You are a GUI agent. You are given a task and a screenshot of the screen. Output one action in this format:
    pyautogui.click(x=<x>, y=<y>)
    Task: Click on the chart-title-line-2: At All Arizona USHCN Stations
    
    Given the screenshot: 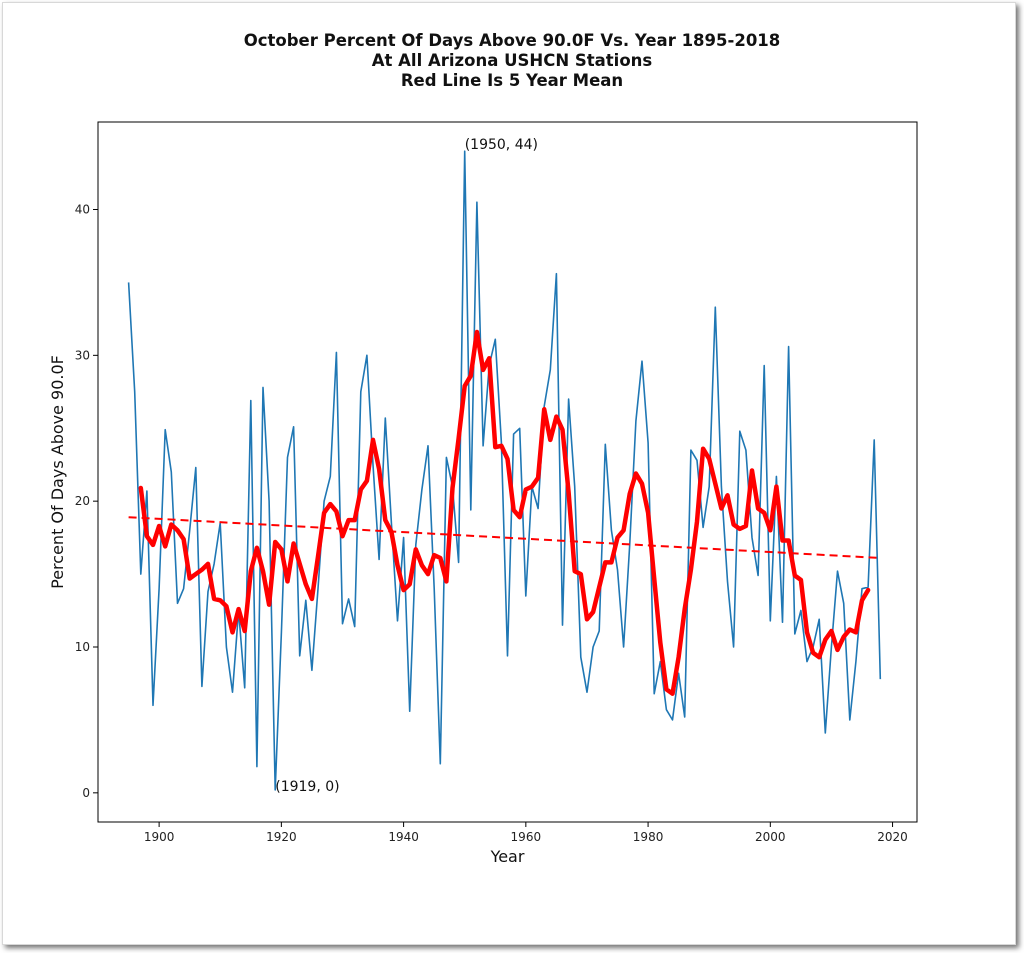 What is the action you would take?
    pyautogui.click(x=512, y=60)
    